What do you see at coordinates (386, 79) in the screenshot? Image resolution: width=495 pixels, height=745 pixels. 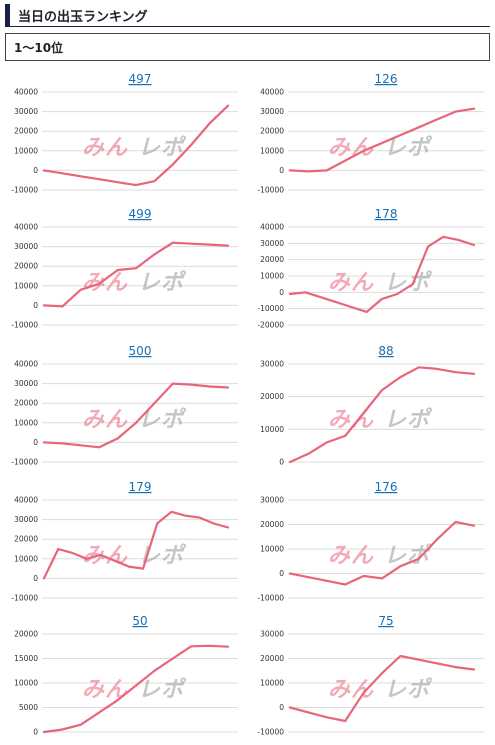 I see `machine-number-link: 126` at bounding box center [386, 79].